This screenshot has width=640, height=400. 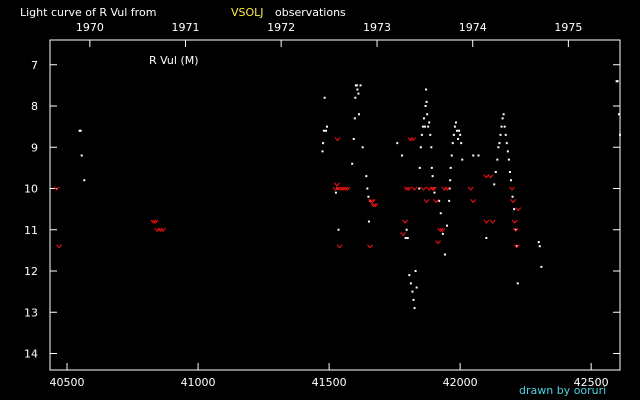 I want to click on x-tick-label: 42000, so click(x=460, y=382).